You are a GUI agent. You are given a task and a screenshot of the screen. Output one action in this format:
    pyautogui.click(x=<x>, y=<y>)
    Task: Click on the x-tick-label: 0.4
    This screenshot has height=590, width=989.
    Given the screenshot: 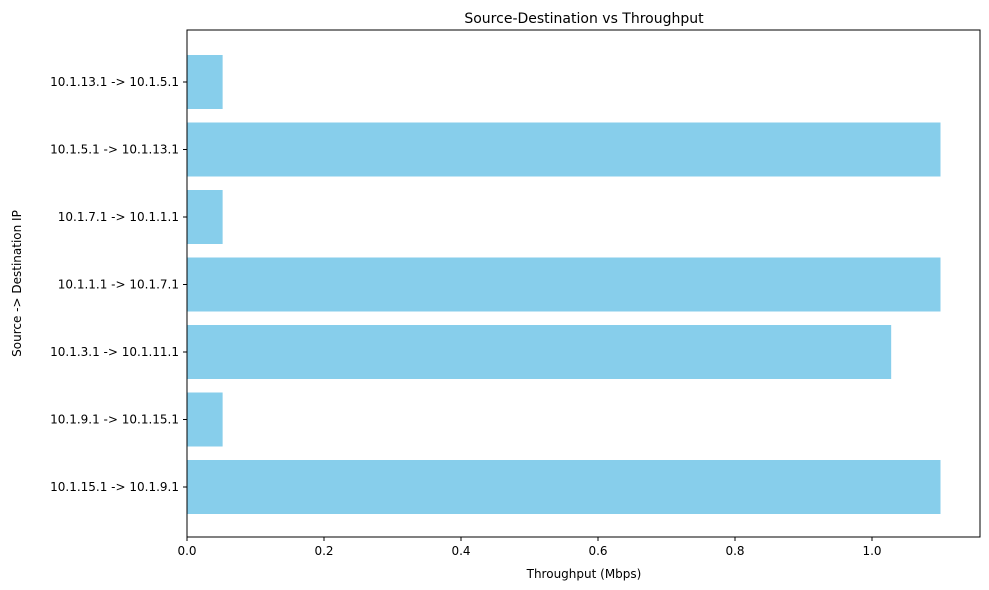 What is the action you would take?
    pyautogui.click(x=460, y=551)
    